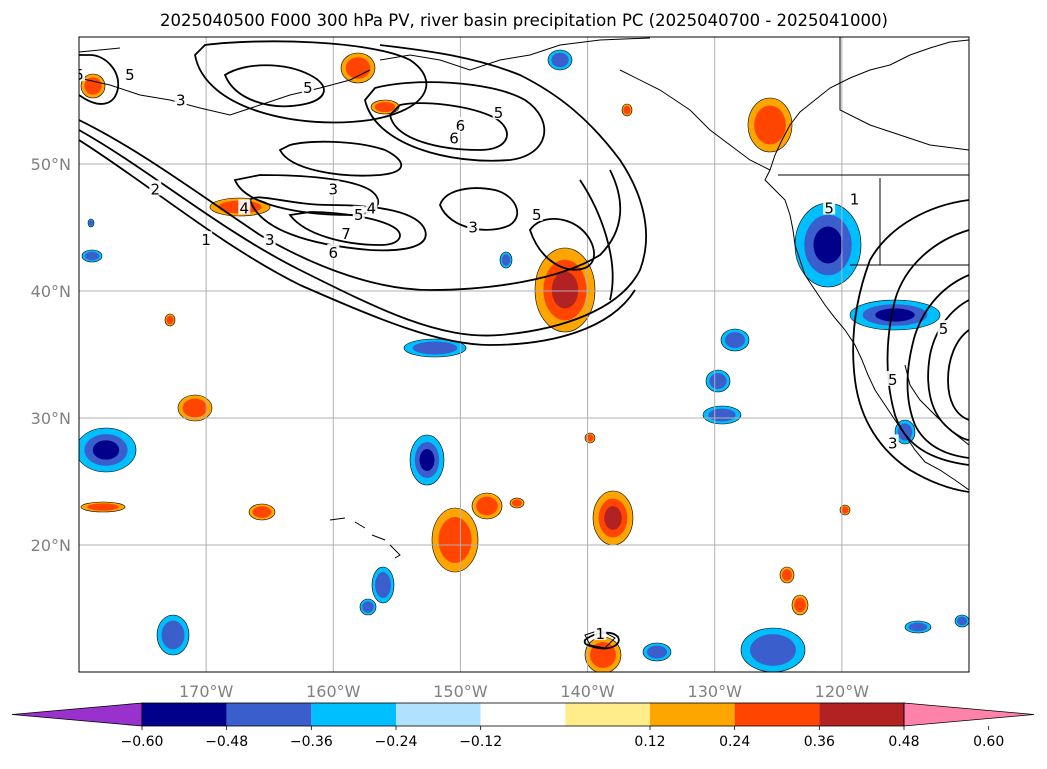  Describe the element at coordinates (346, 234) in the screenshot. I see `pv-contour-label: 7` at that location.